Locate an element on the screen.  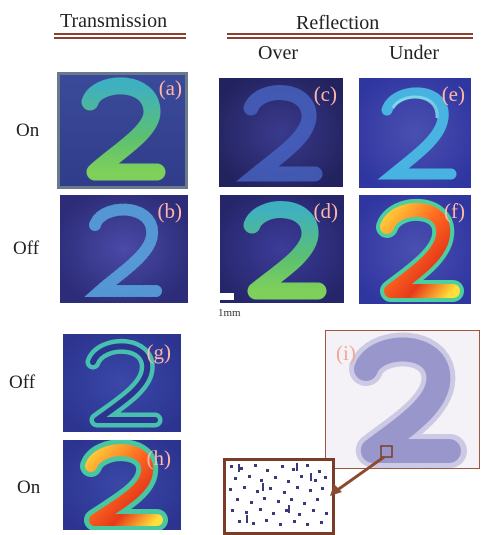
zoom-speckle-image is located at coordinates (278, 494).